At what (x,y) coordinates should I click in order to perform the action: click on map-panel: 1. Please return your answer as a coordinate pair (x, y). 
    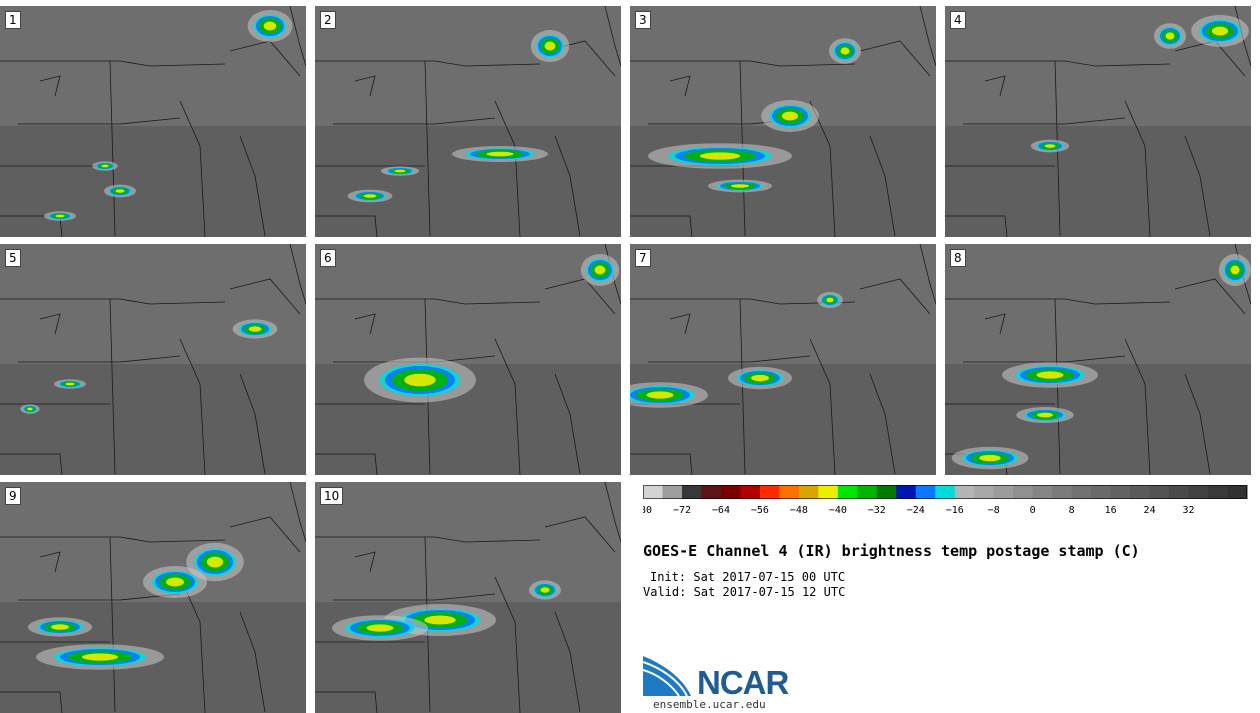
    Looking at the image, I should click on (153, 121).